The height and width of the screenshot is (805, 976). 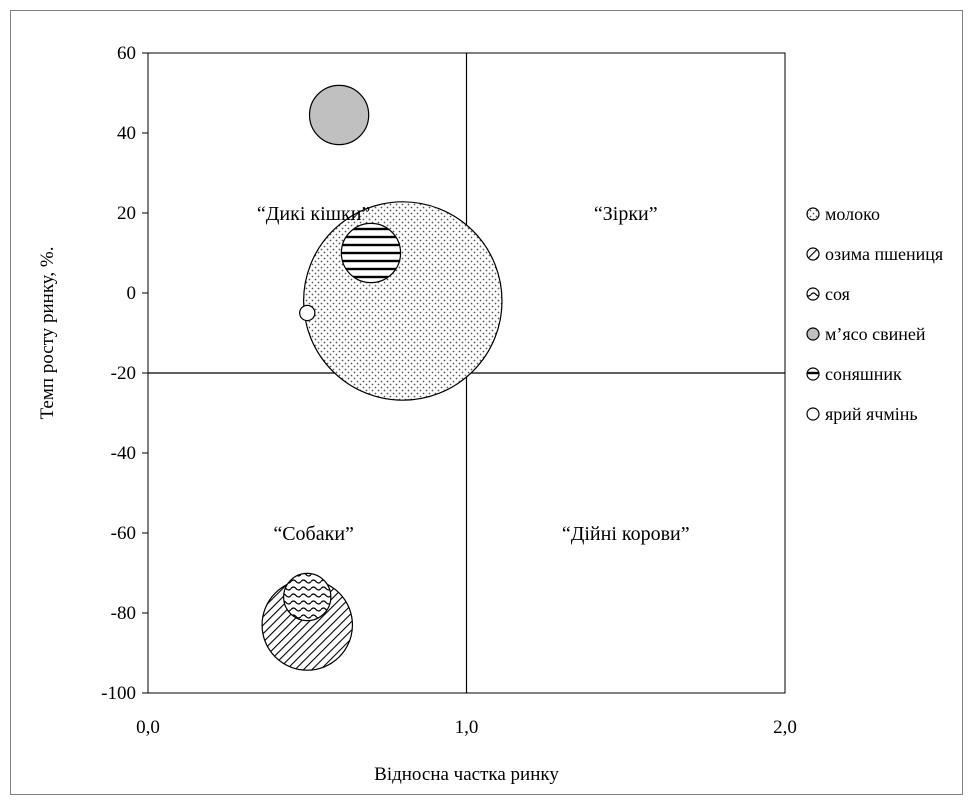 I want to click on quadrant-label-2: “Собаки”, so click(x=313, y=534).